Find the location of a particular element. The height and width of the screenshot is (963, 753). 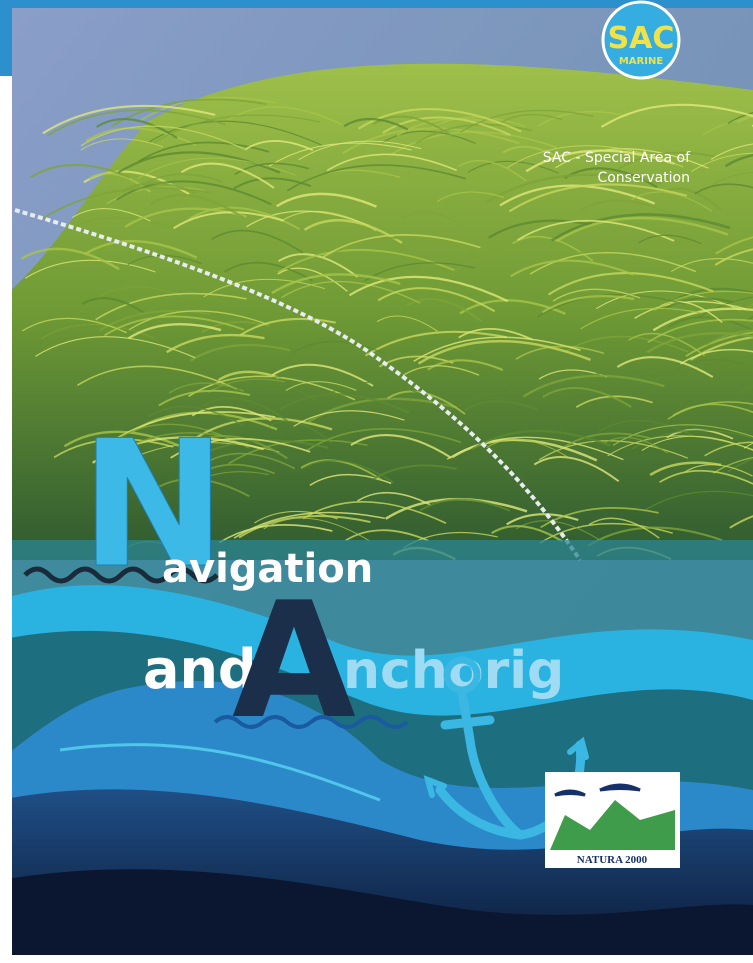

title-lead: and is located at coordinates (200, 669).